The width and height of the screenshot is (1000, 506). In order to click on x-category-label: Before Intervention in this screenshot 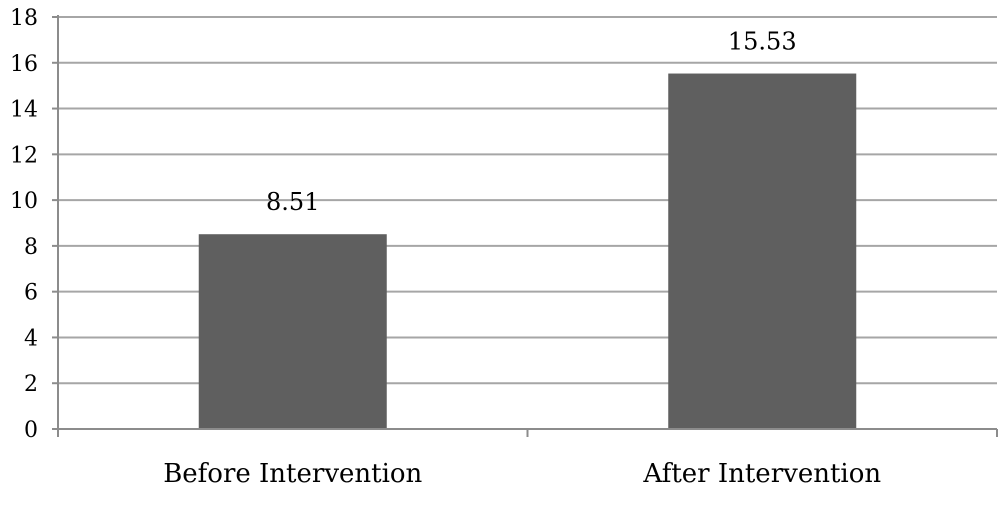, I will do `click(292, 474)`.